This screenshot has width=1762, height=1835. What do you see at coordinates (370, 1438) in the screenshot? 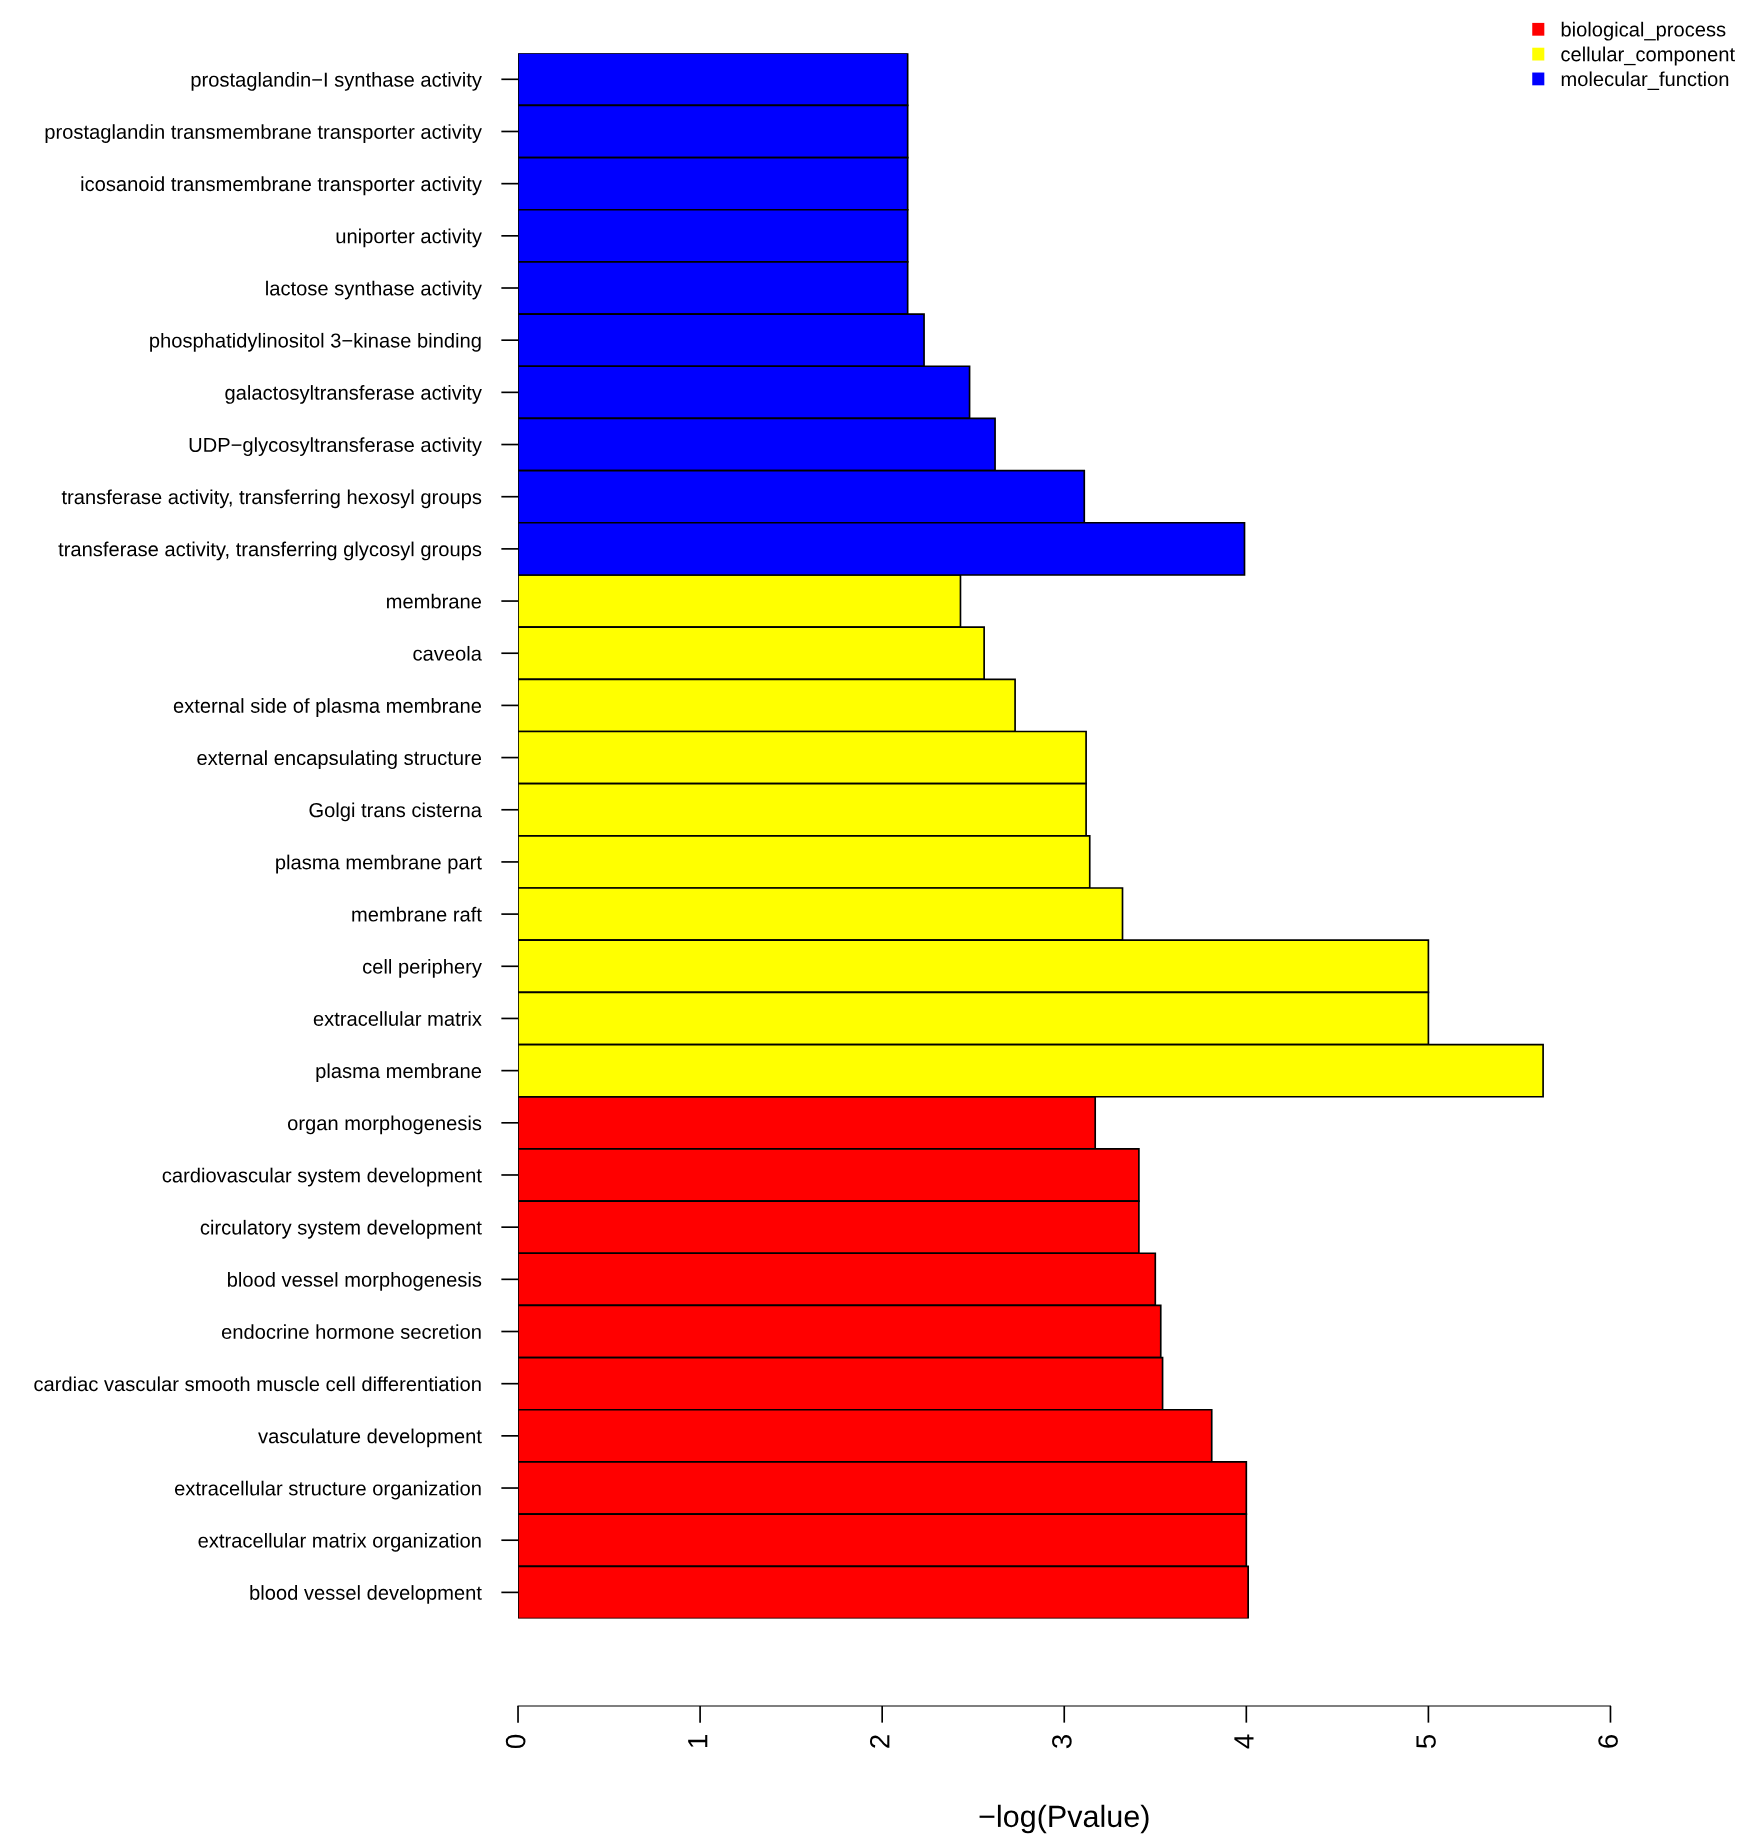
I see `y-tick-label: vasculature development` at bounding box center [370, 1438].